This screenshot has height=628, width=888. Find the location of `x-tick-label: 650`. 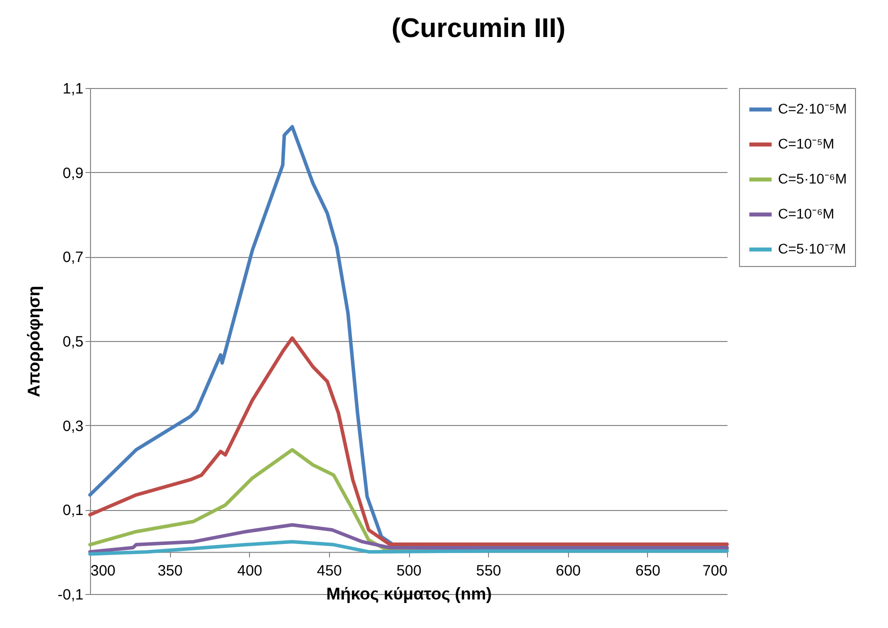

x-tick-label: 650 is located at coordinates (647, 571).